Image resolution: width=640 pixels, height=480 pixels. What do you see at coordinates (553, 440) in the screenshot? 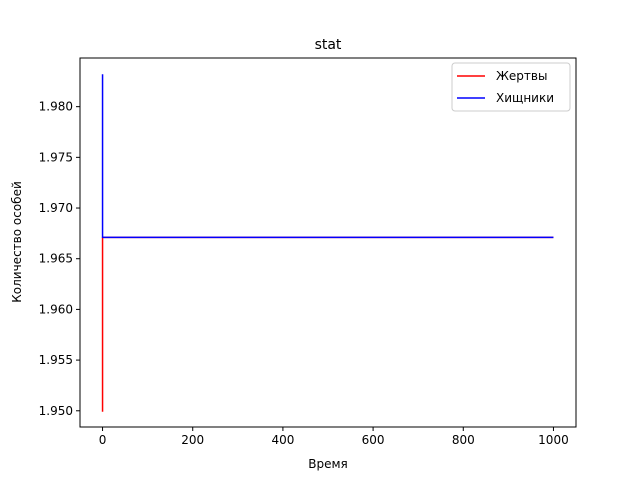
I see `x-tick-label: 1000` at bounding box center [553, 440].